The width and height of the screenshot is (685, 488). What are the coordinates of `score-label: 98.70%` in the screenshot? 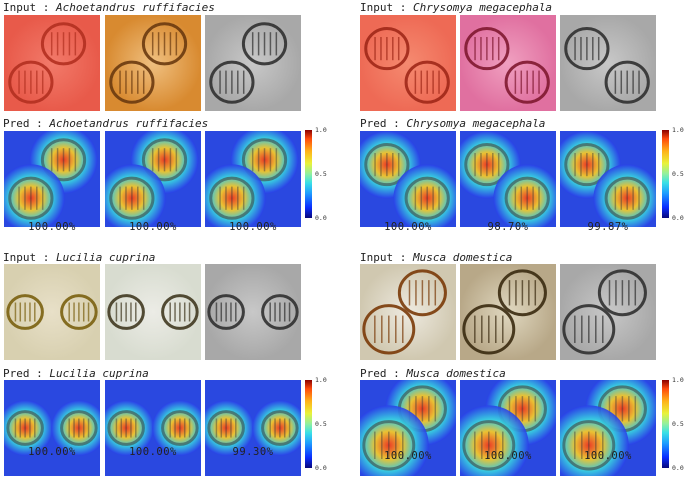 It's located at (508, 227).